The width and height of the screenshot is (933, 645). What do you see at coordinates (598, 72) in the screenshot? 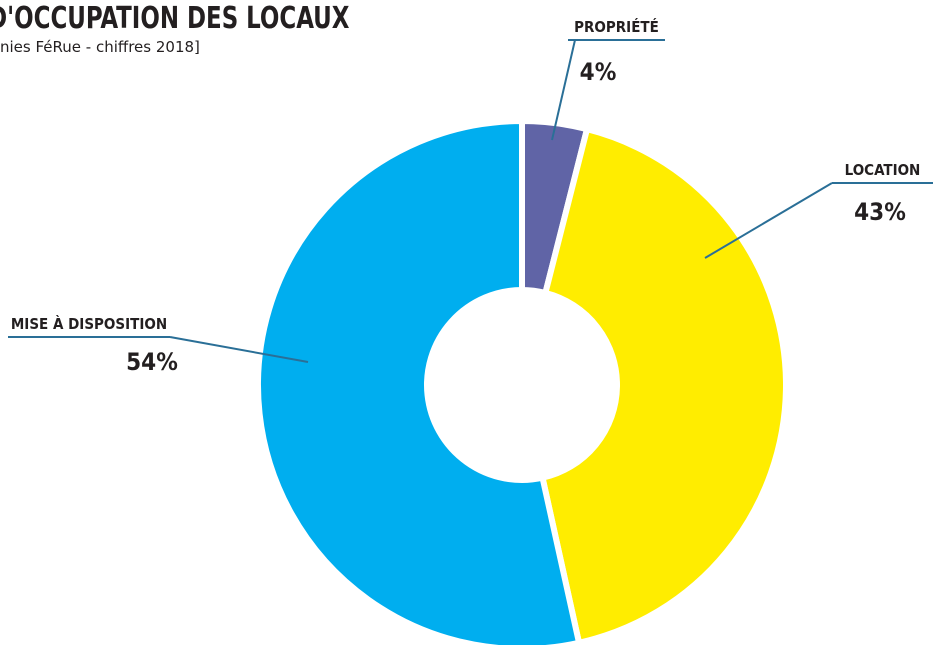
I see `value-label: 4%` at bounding box center [598, 72].